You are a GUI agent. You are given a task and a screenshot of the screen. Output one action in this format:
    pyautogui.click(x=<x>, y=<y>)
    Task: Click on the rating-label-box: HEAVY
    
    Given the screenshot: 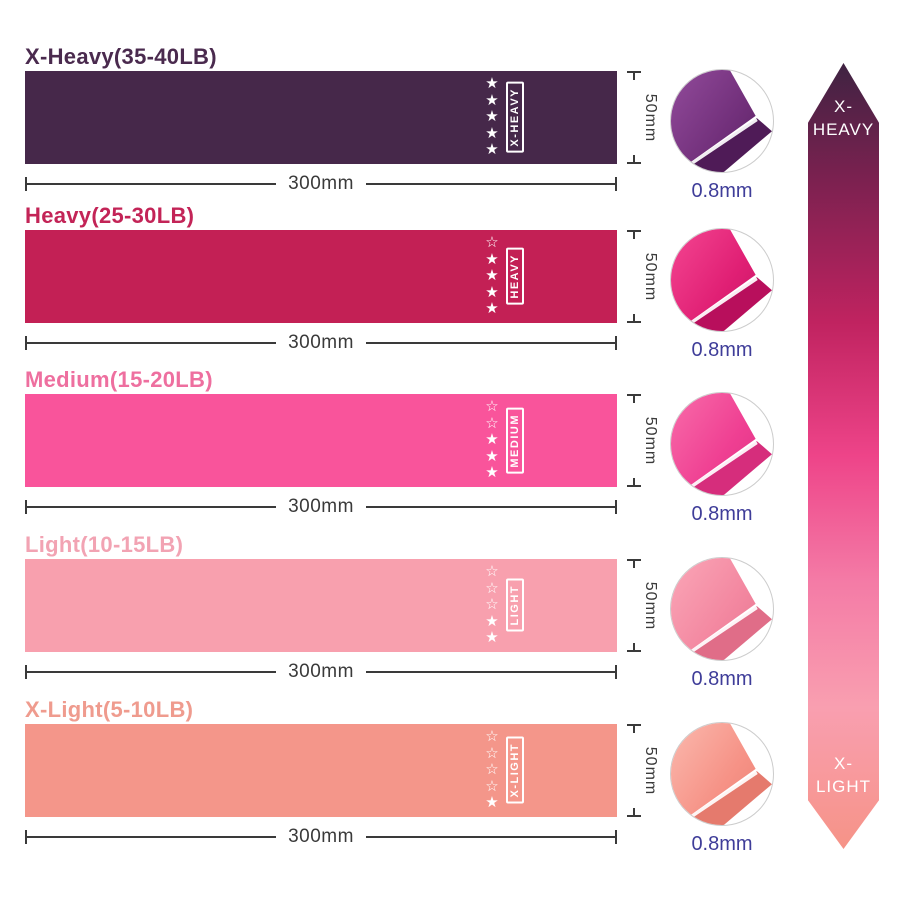 What is the action you would take?
    pyautogui.click(x=515, y=276)
    